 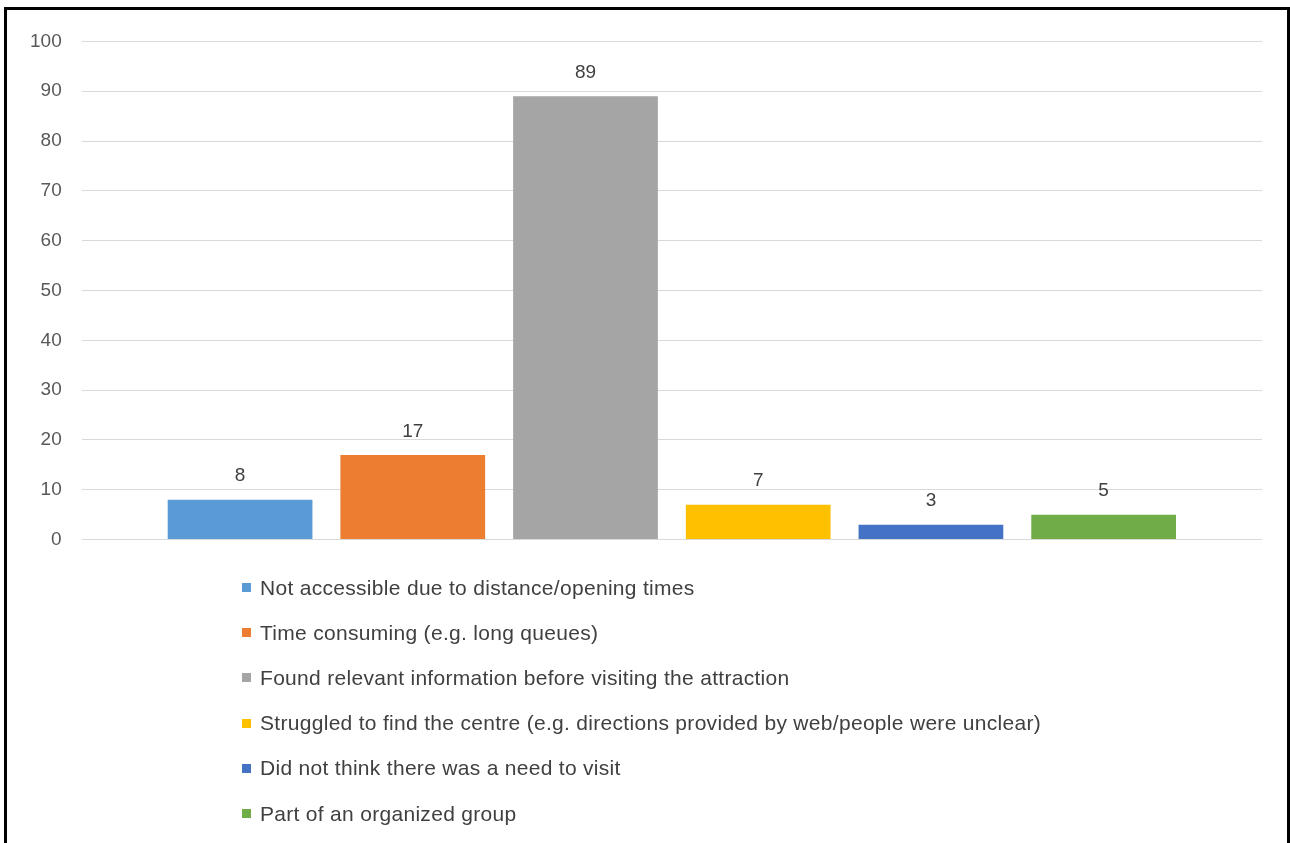 I want to click on y-tick-label: 60, so click(x=51, y=239).